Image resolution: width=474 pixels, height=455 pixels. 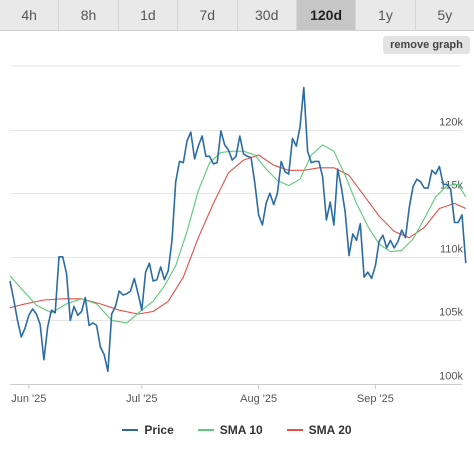 I want to click on x-tick-label: Aug '25, so click(x=258, y=399).